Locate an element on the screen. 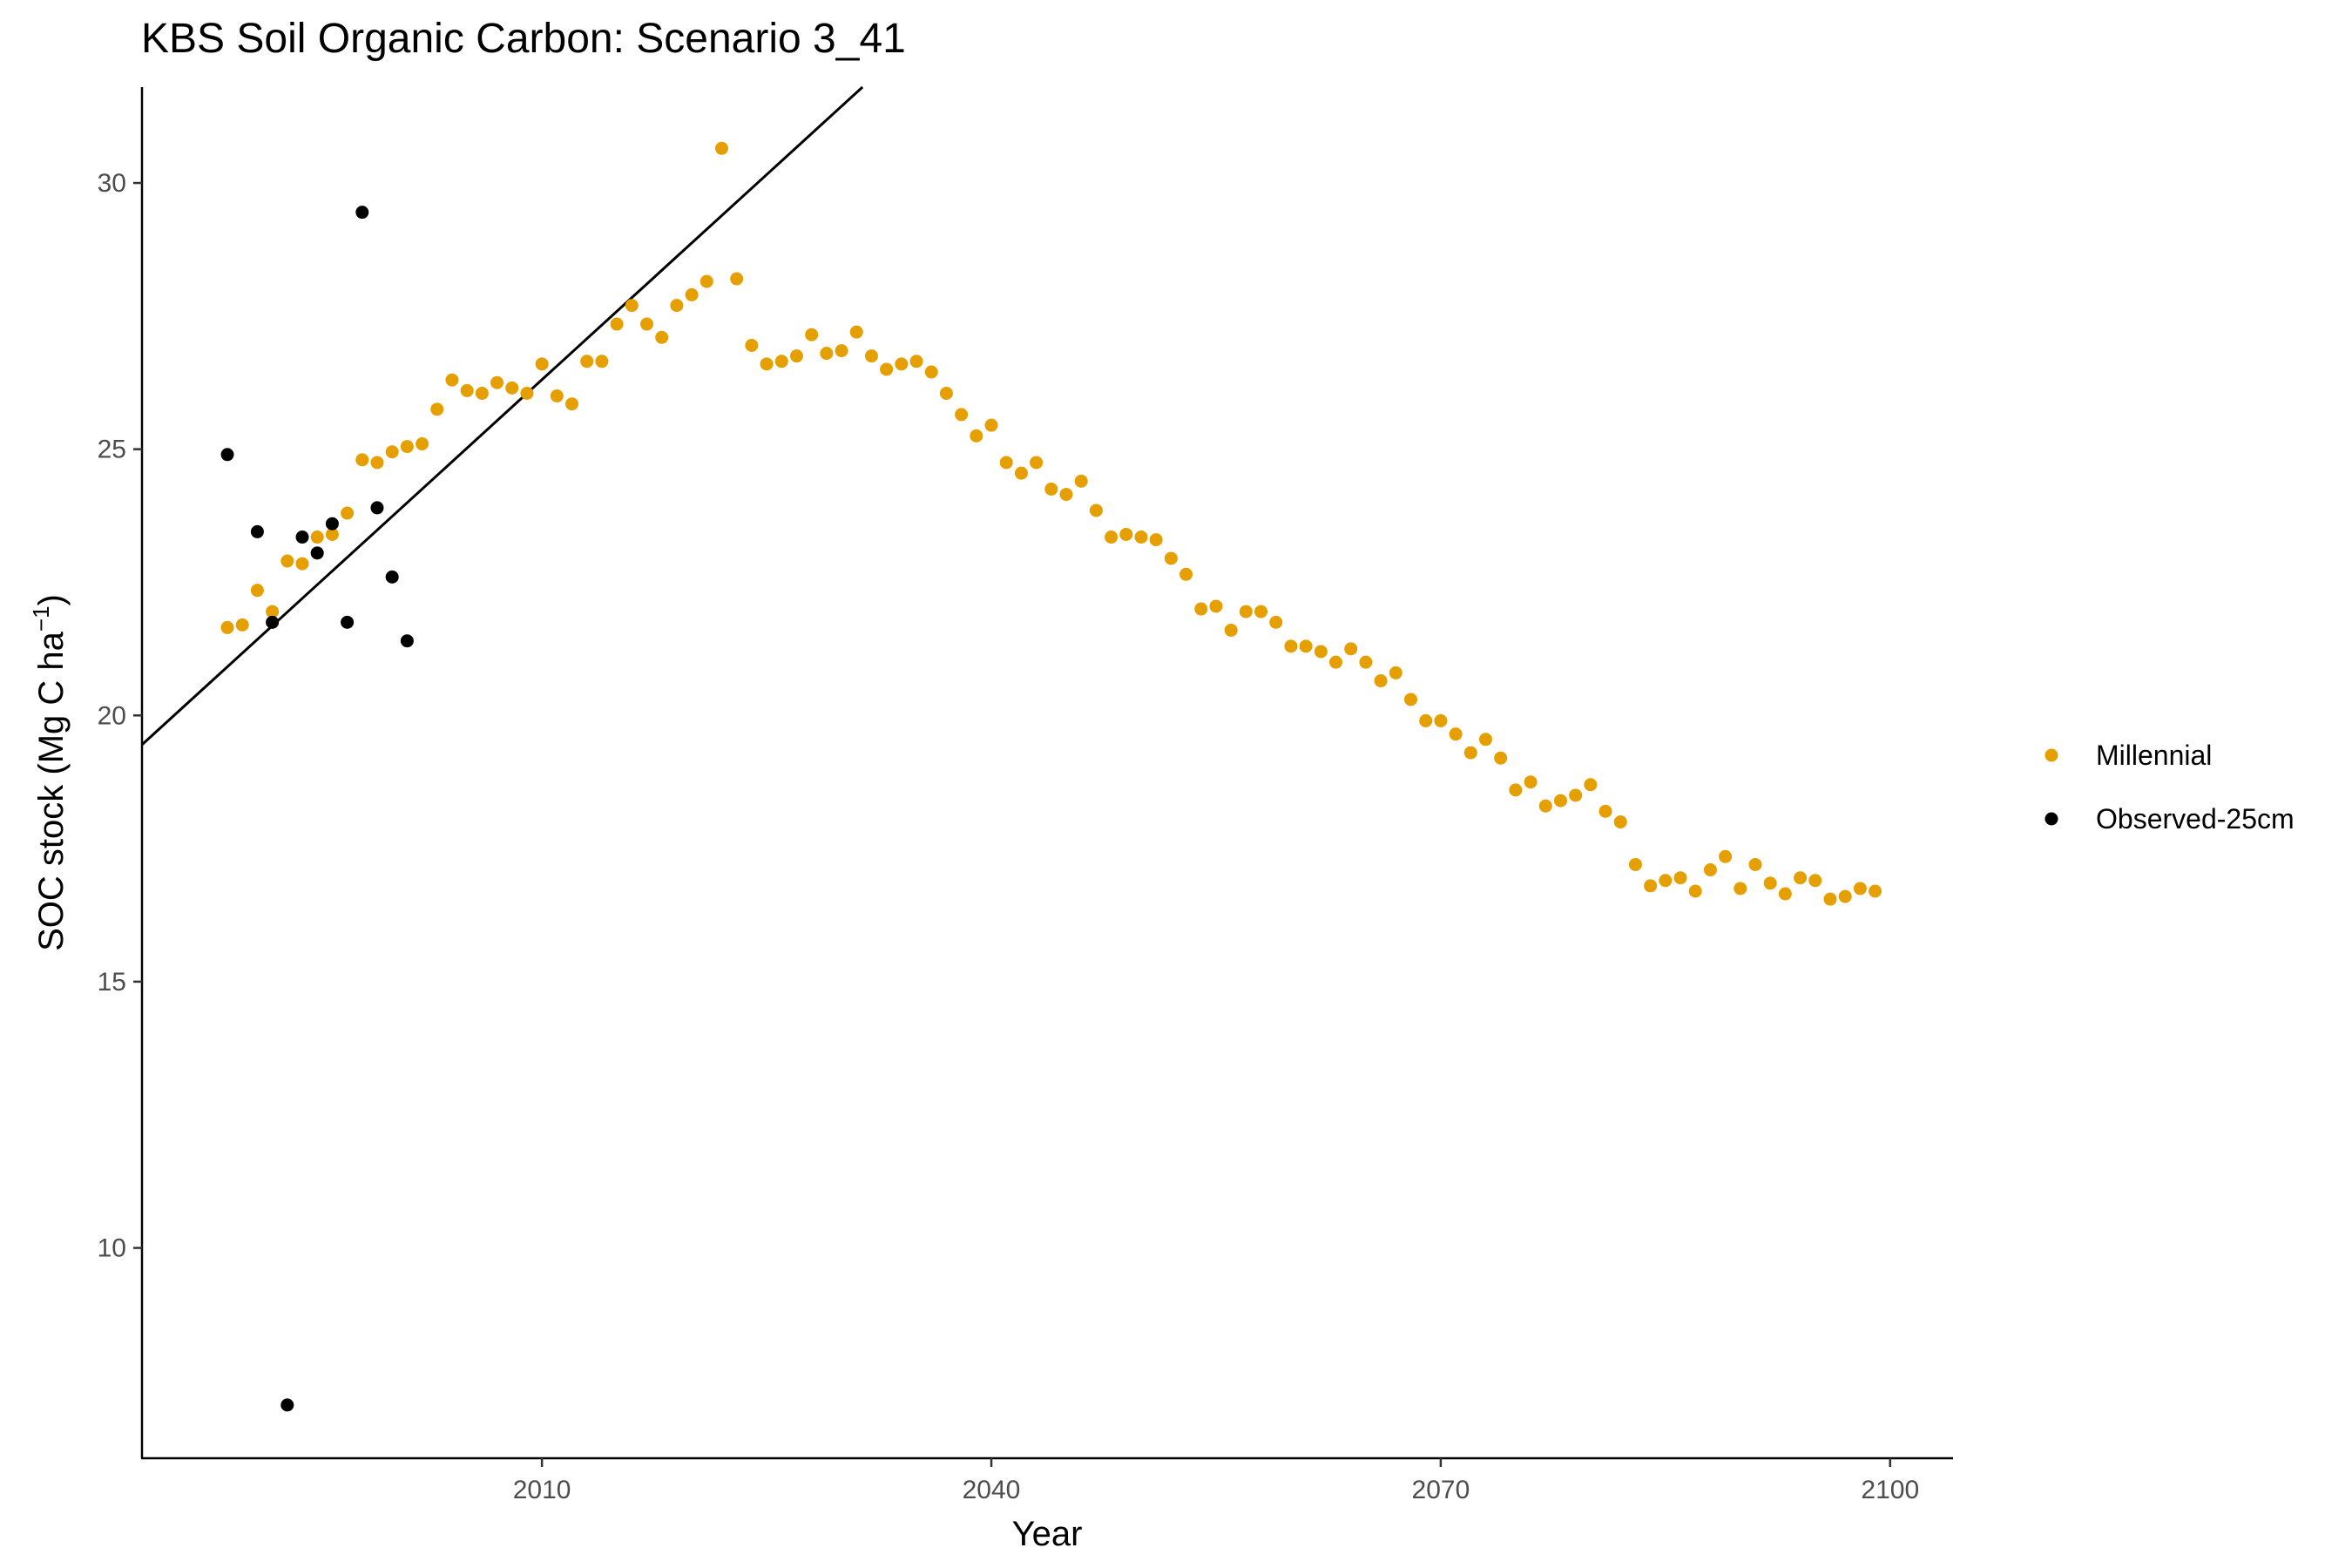 The width and height of the screenshot is (2352, 1568). x-tick-label: 2010 is located at coordinates (542, 1490).